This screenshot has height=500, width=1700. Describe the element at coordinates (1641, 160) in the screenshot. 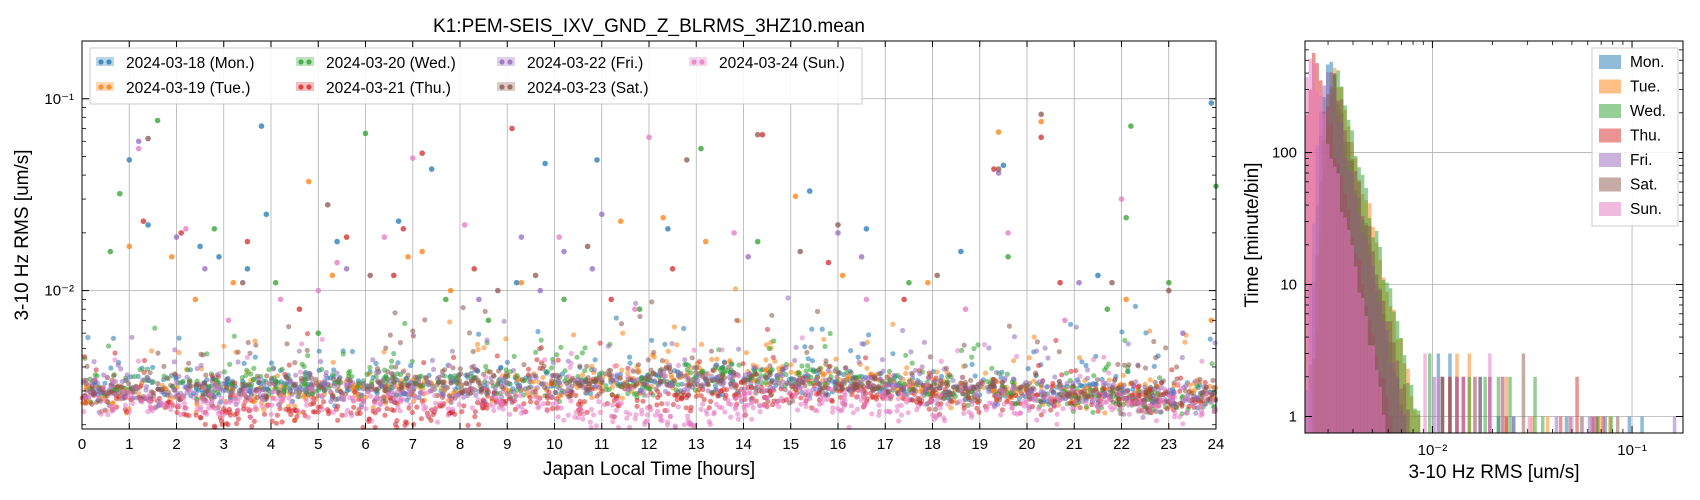

I see `histogram-legend-label: Fri.` at that location.